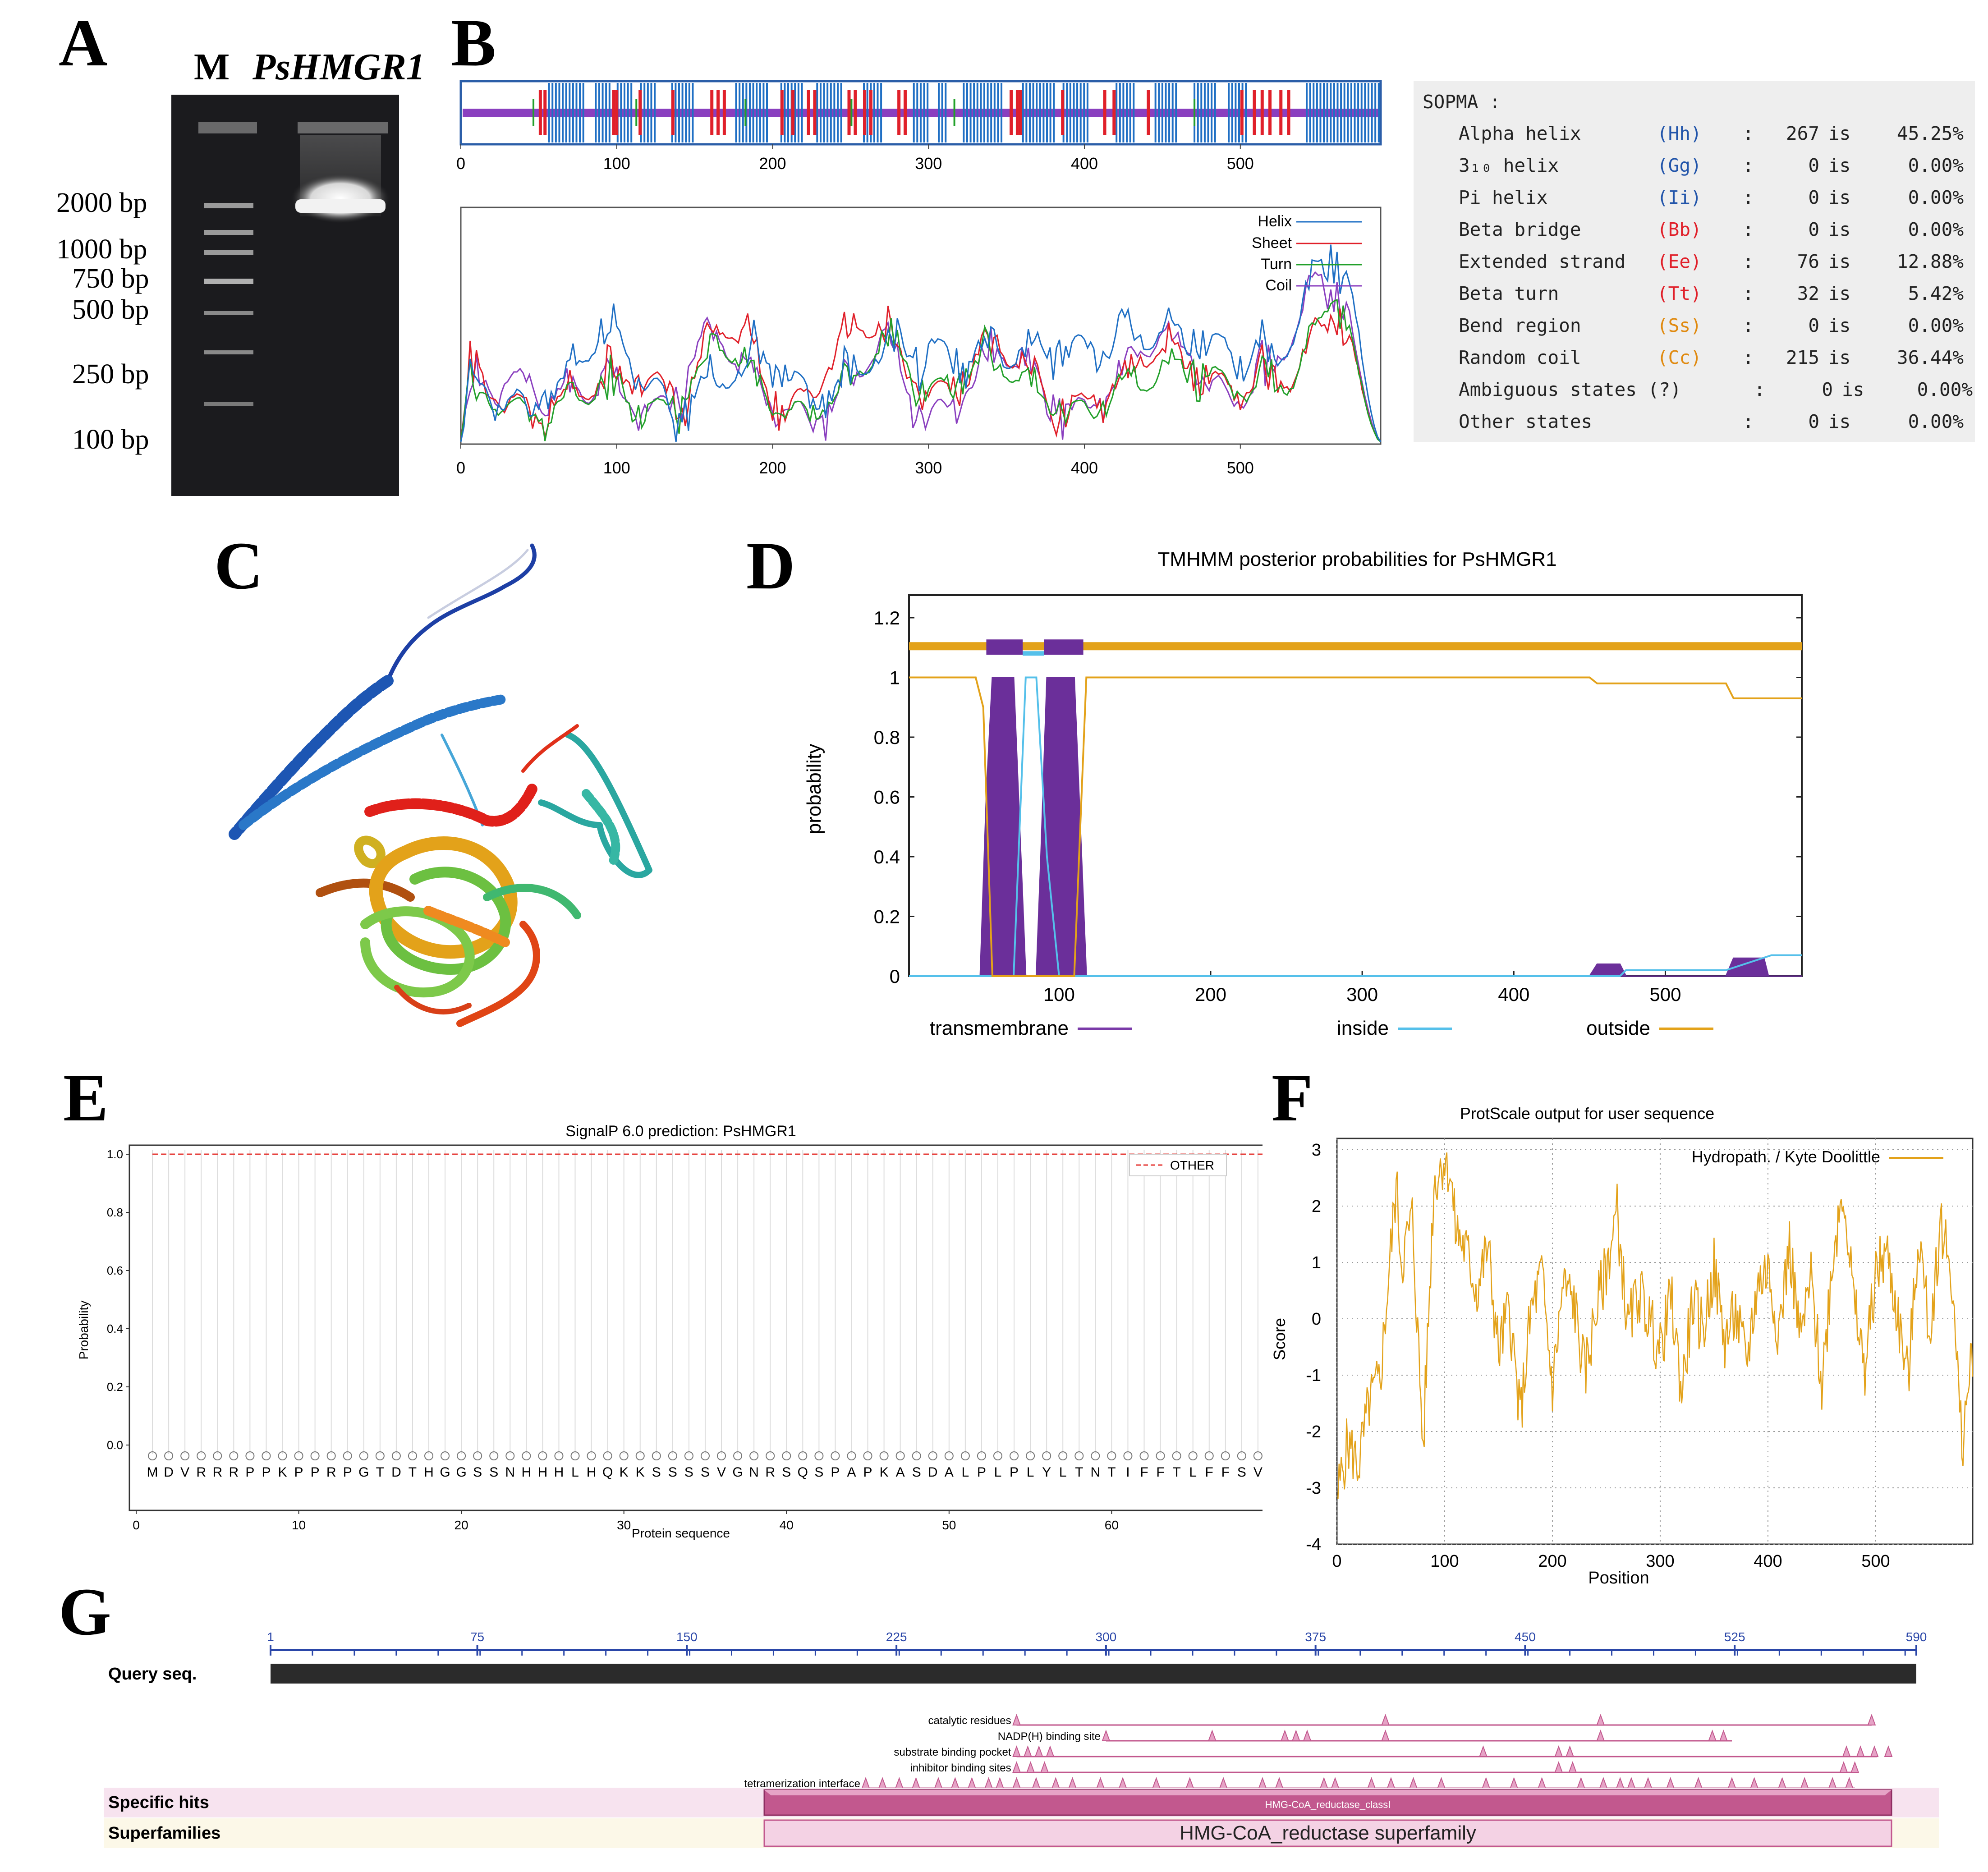  Describe the element at coordinates (1275, 221) in the screenshot. I see `legend-helix: Helix` at that location.